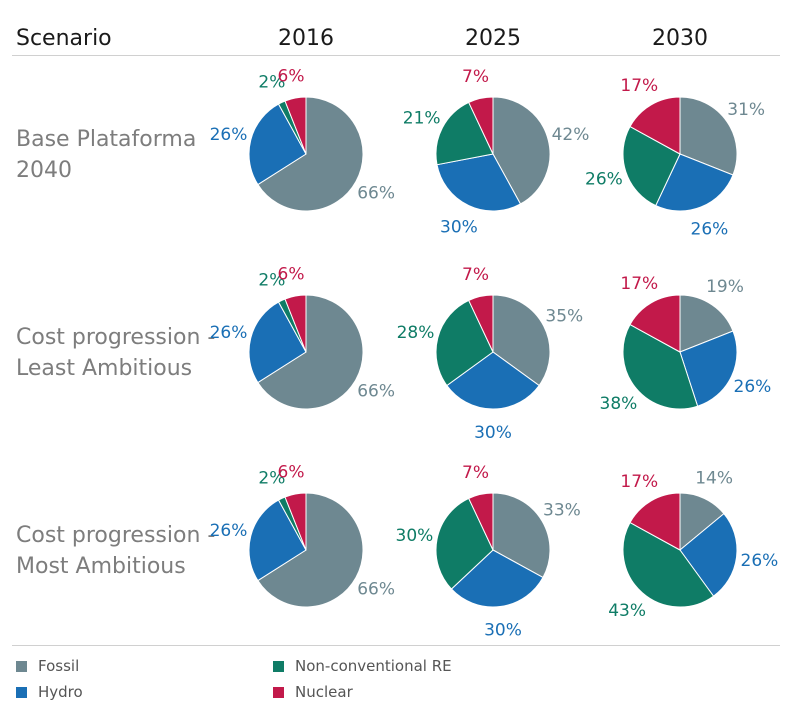 This screenshot has width=800, height=716. Describe the element at coordinates (481, 323) in the screenshot. I see `pie-slice-nuclear-r1-2025` at that location.